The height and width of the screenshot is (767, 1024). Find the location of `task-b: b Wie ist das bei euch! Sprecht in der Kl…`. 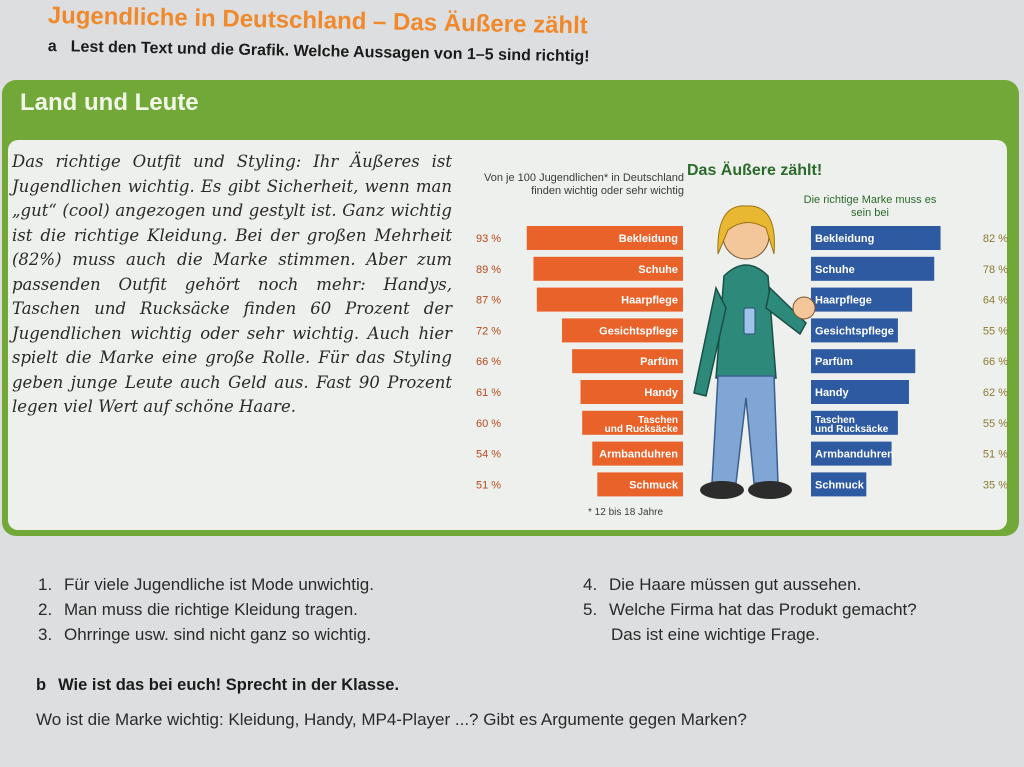

task-b: b Wie ist das bei euch! Sprecht in der Kl… is located at coordinates (217, 685).